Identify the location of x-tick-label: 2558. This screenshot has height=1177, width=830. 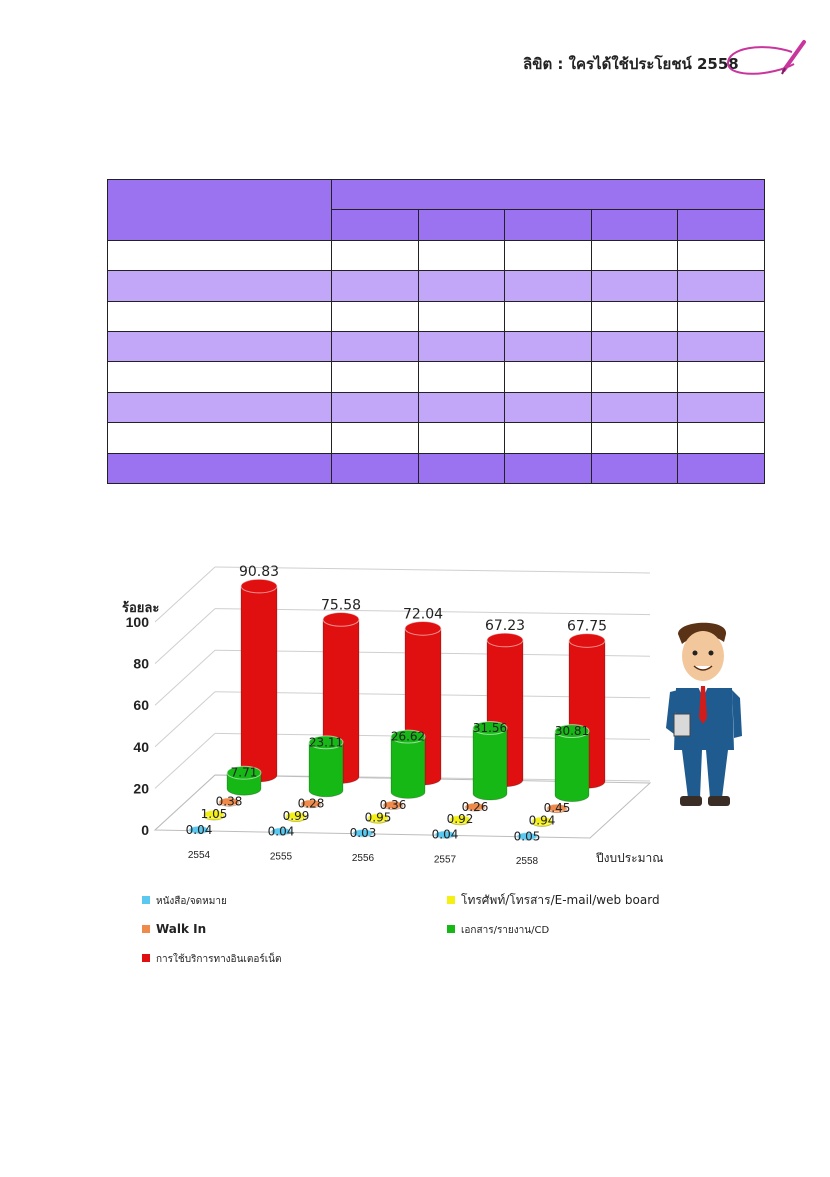
(527, 861).